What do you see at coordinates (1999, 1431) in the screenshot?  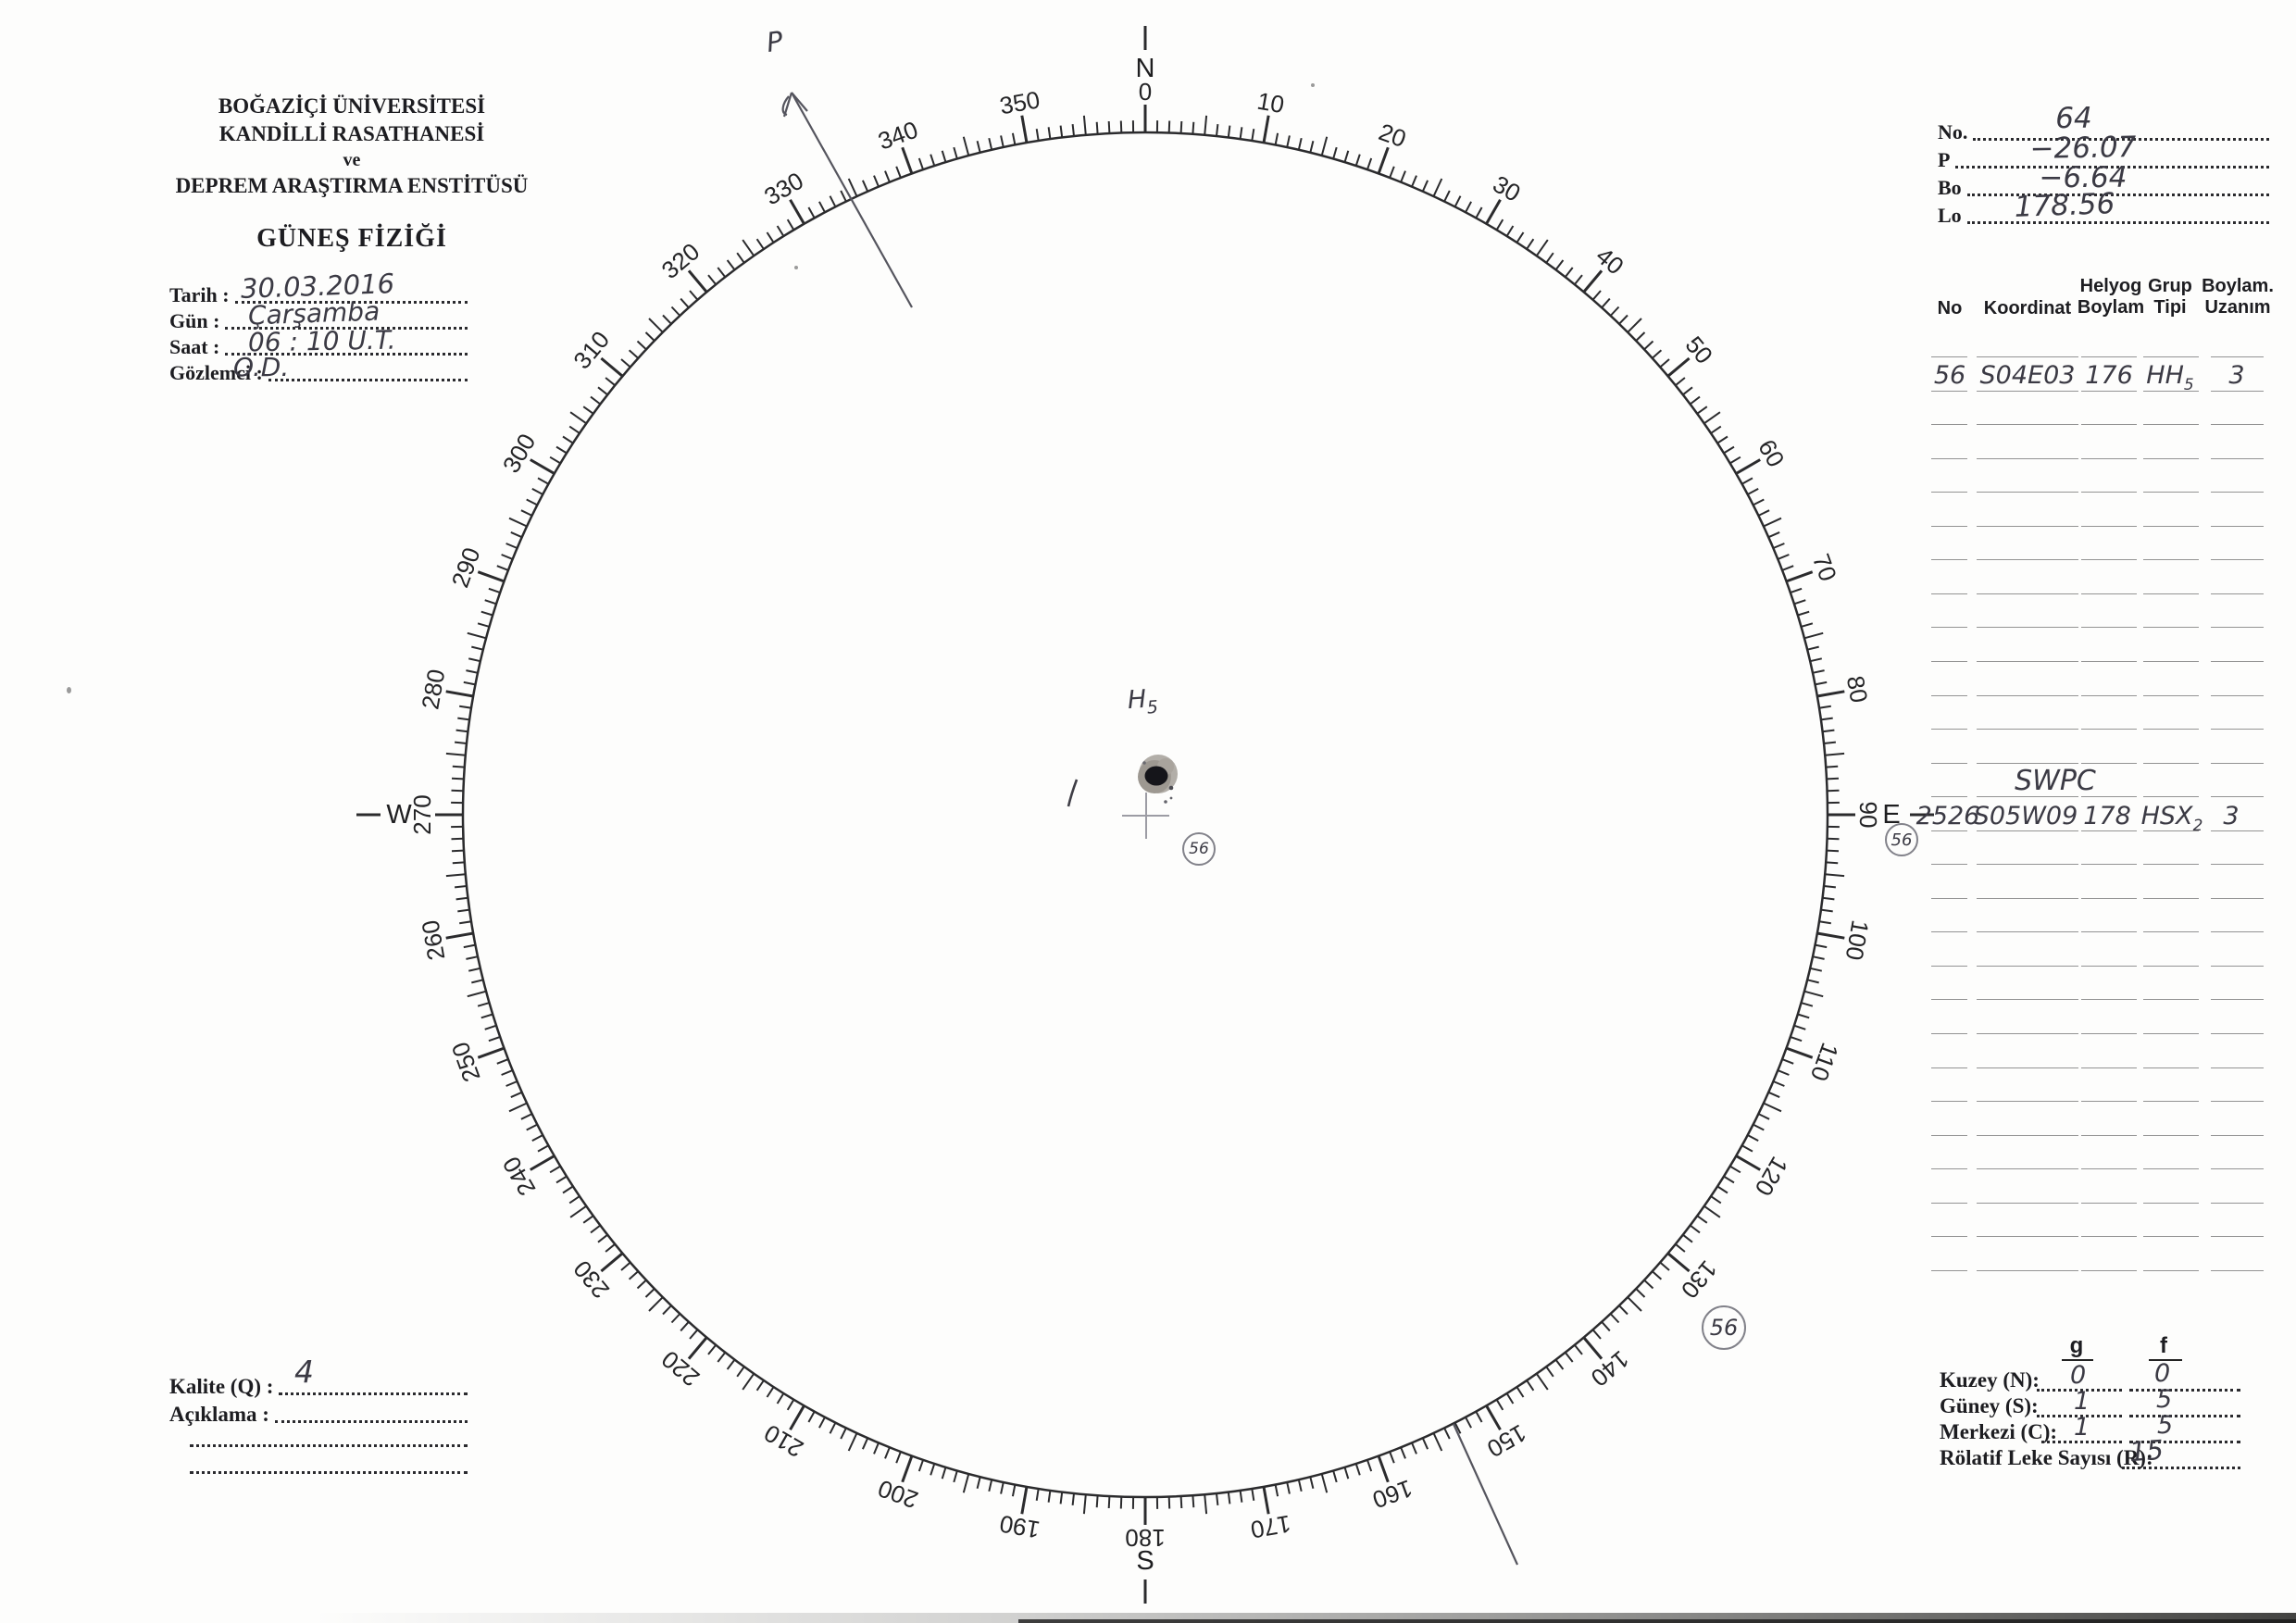 I see `counts-center-label: Merkezi (C):` at bounding box center [1999, 1431].